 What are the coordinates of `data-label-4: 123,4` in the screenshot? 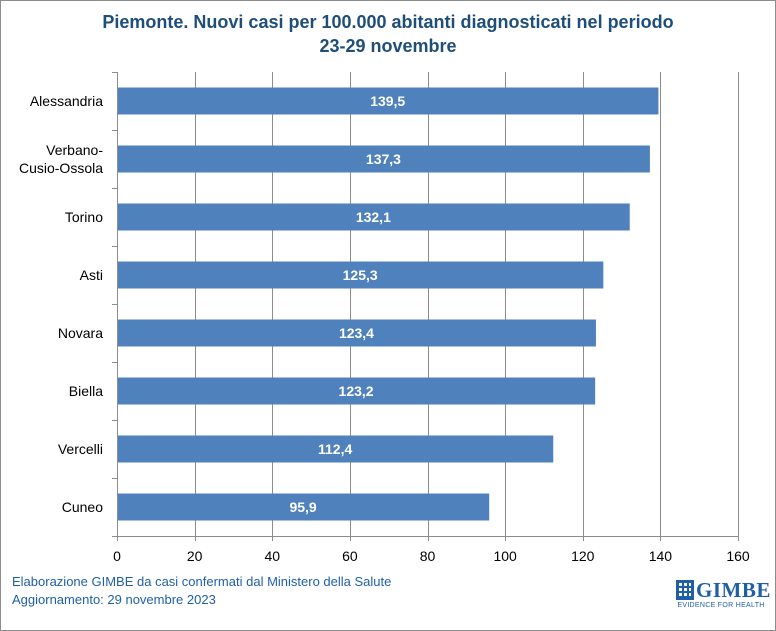 It's located at (356, 333).